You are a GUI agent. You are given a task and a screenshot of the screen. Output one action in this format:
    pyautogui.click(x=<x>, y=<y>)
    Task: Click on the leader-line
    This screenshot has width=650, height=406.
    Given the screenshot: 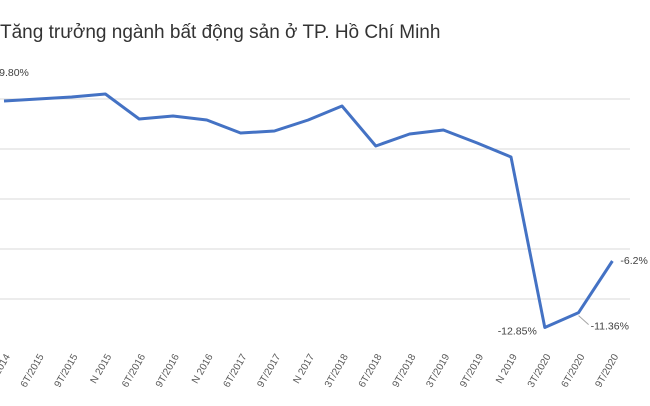 What is the action you would take?
    pyautogui.click(x=583, y=320)
    